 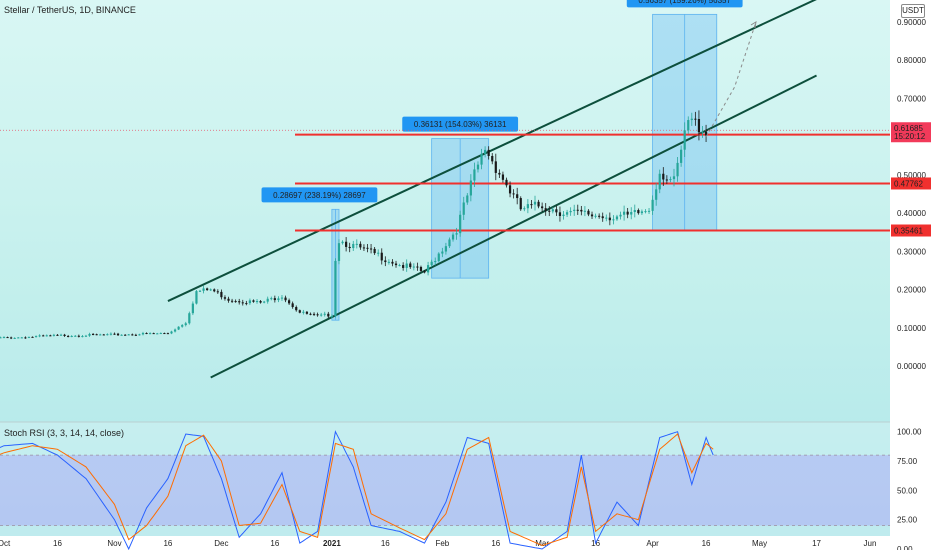 What do you see at coordinates (332, 543) in the screenshot?
I see `time-axis-tick: 2021` at bounding box center [332, 543].